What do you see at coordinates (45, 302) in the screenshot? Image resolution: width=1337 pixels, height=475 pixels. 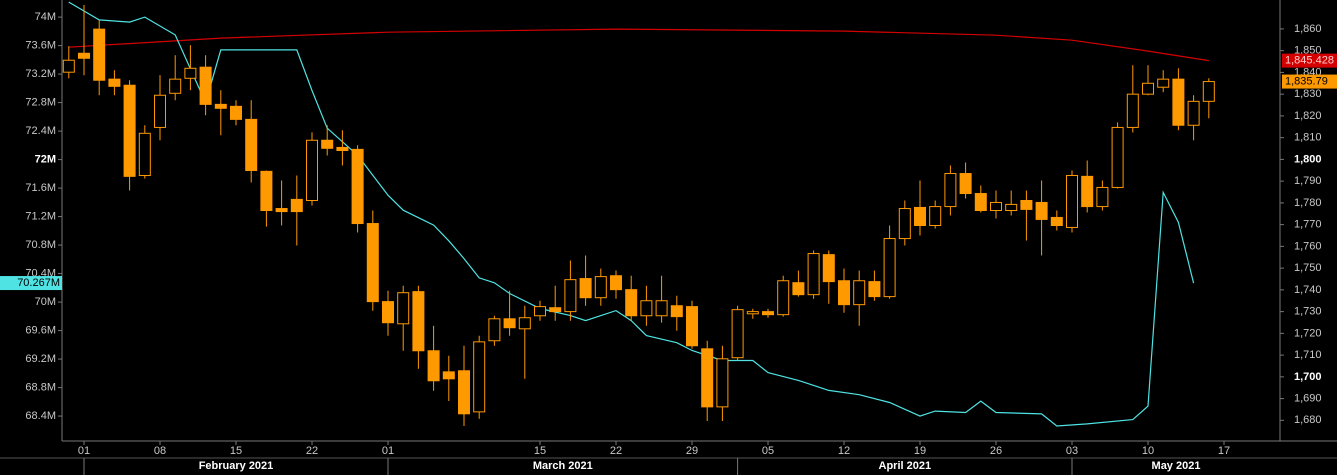 I see `y-tick-label: 70M` at bounding box center [45, 302].